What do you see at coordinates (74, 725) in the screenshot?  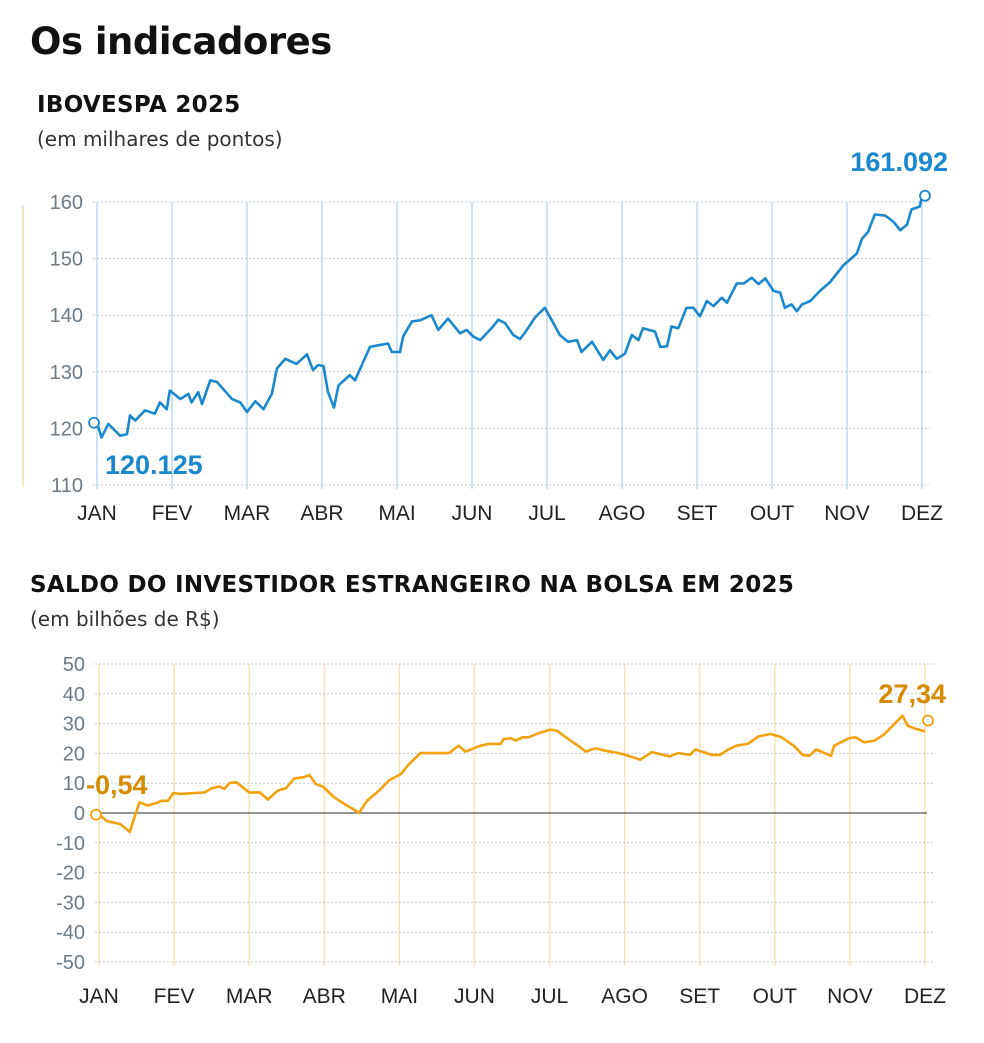 I see `y-tick-label: 30` at bounding box center [74, 725].